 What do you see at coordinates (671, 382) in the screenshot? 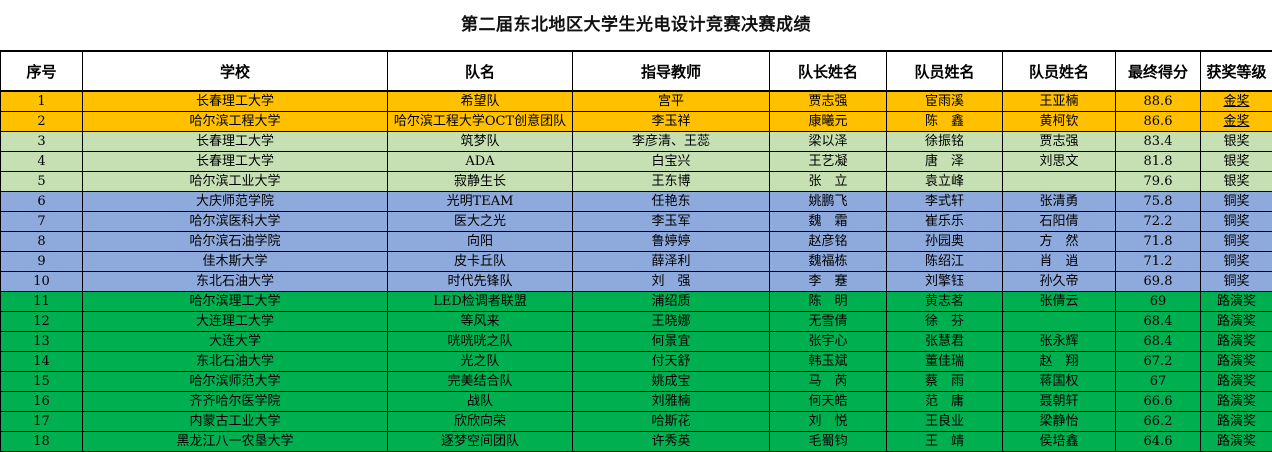
I see `cell-advisor: 姚成宝` at bounding box center [671, 382].